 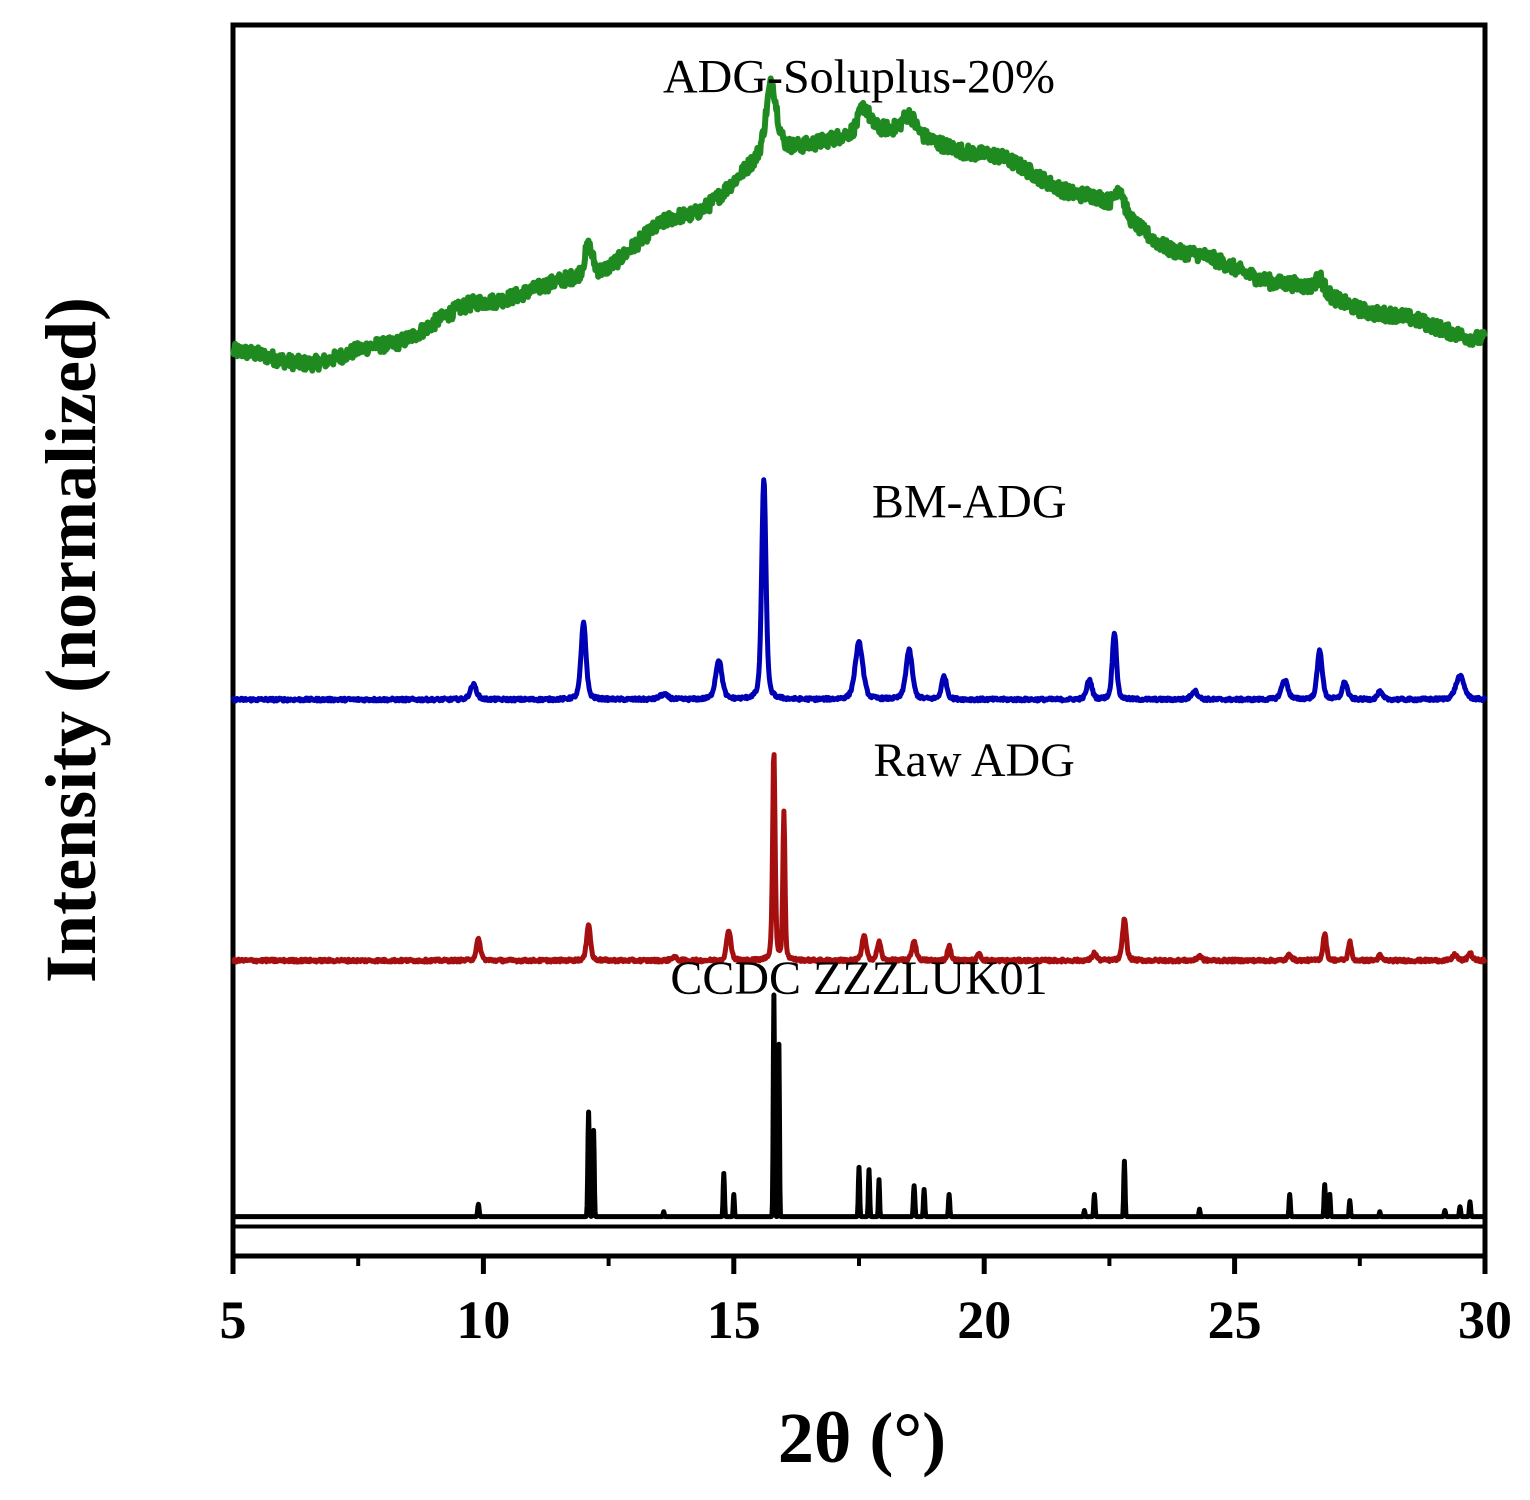 I want to click on x-axis-title: 2θ (°), so click(x=862, y=1438).